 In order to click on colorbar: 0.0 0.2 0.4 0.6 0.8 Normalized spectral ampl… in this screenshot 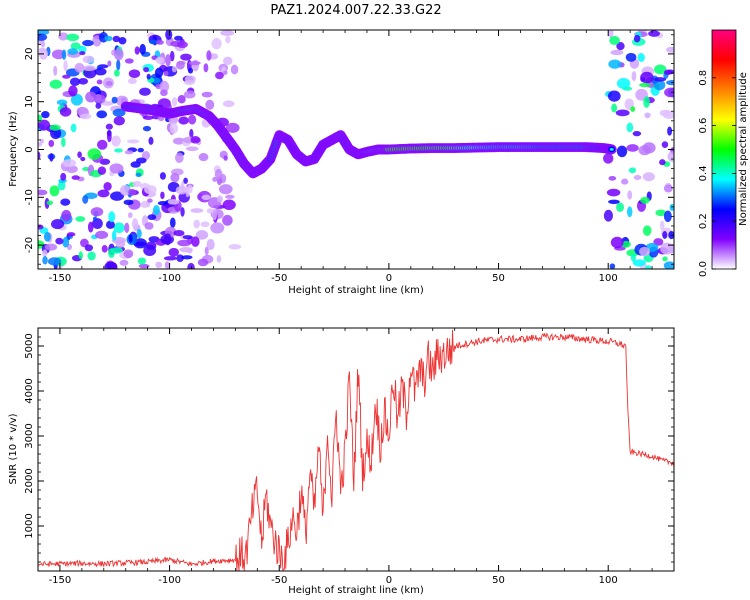, I will do `click(723, 153)`.